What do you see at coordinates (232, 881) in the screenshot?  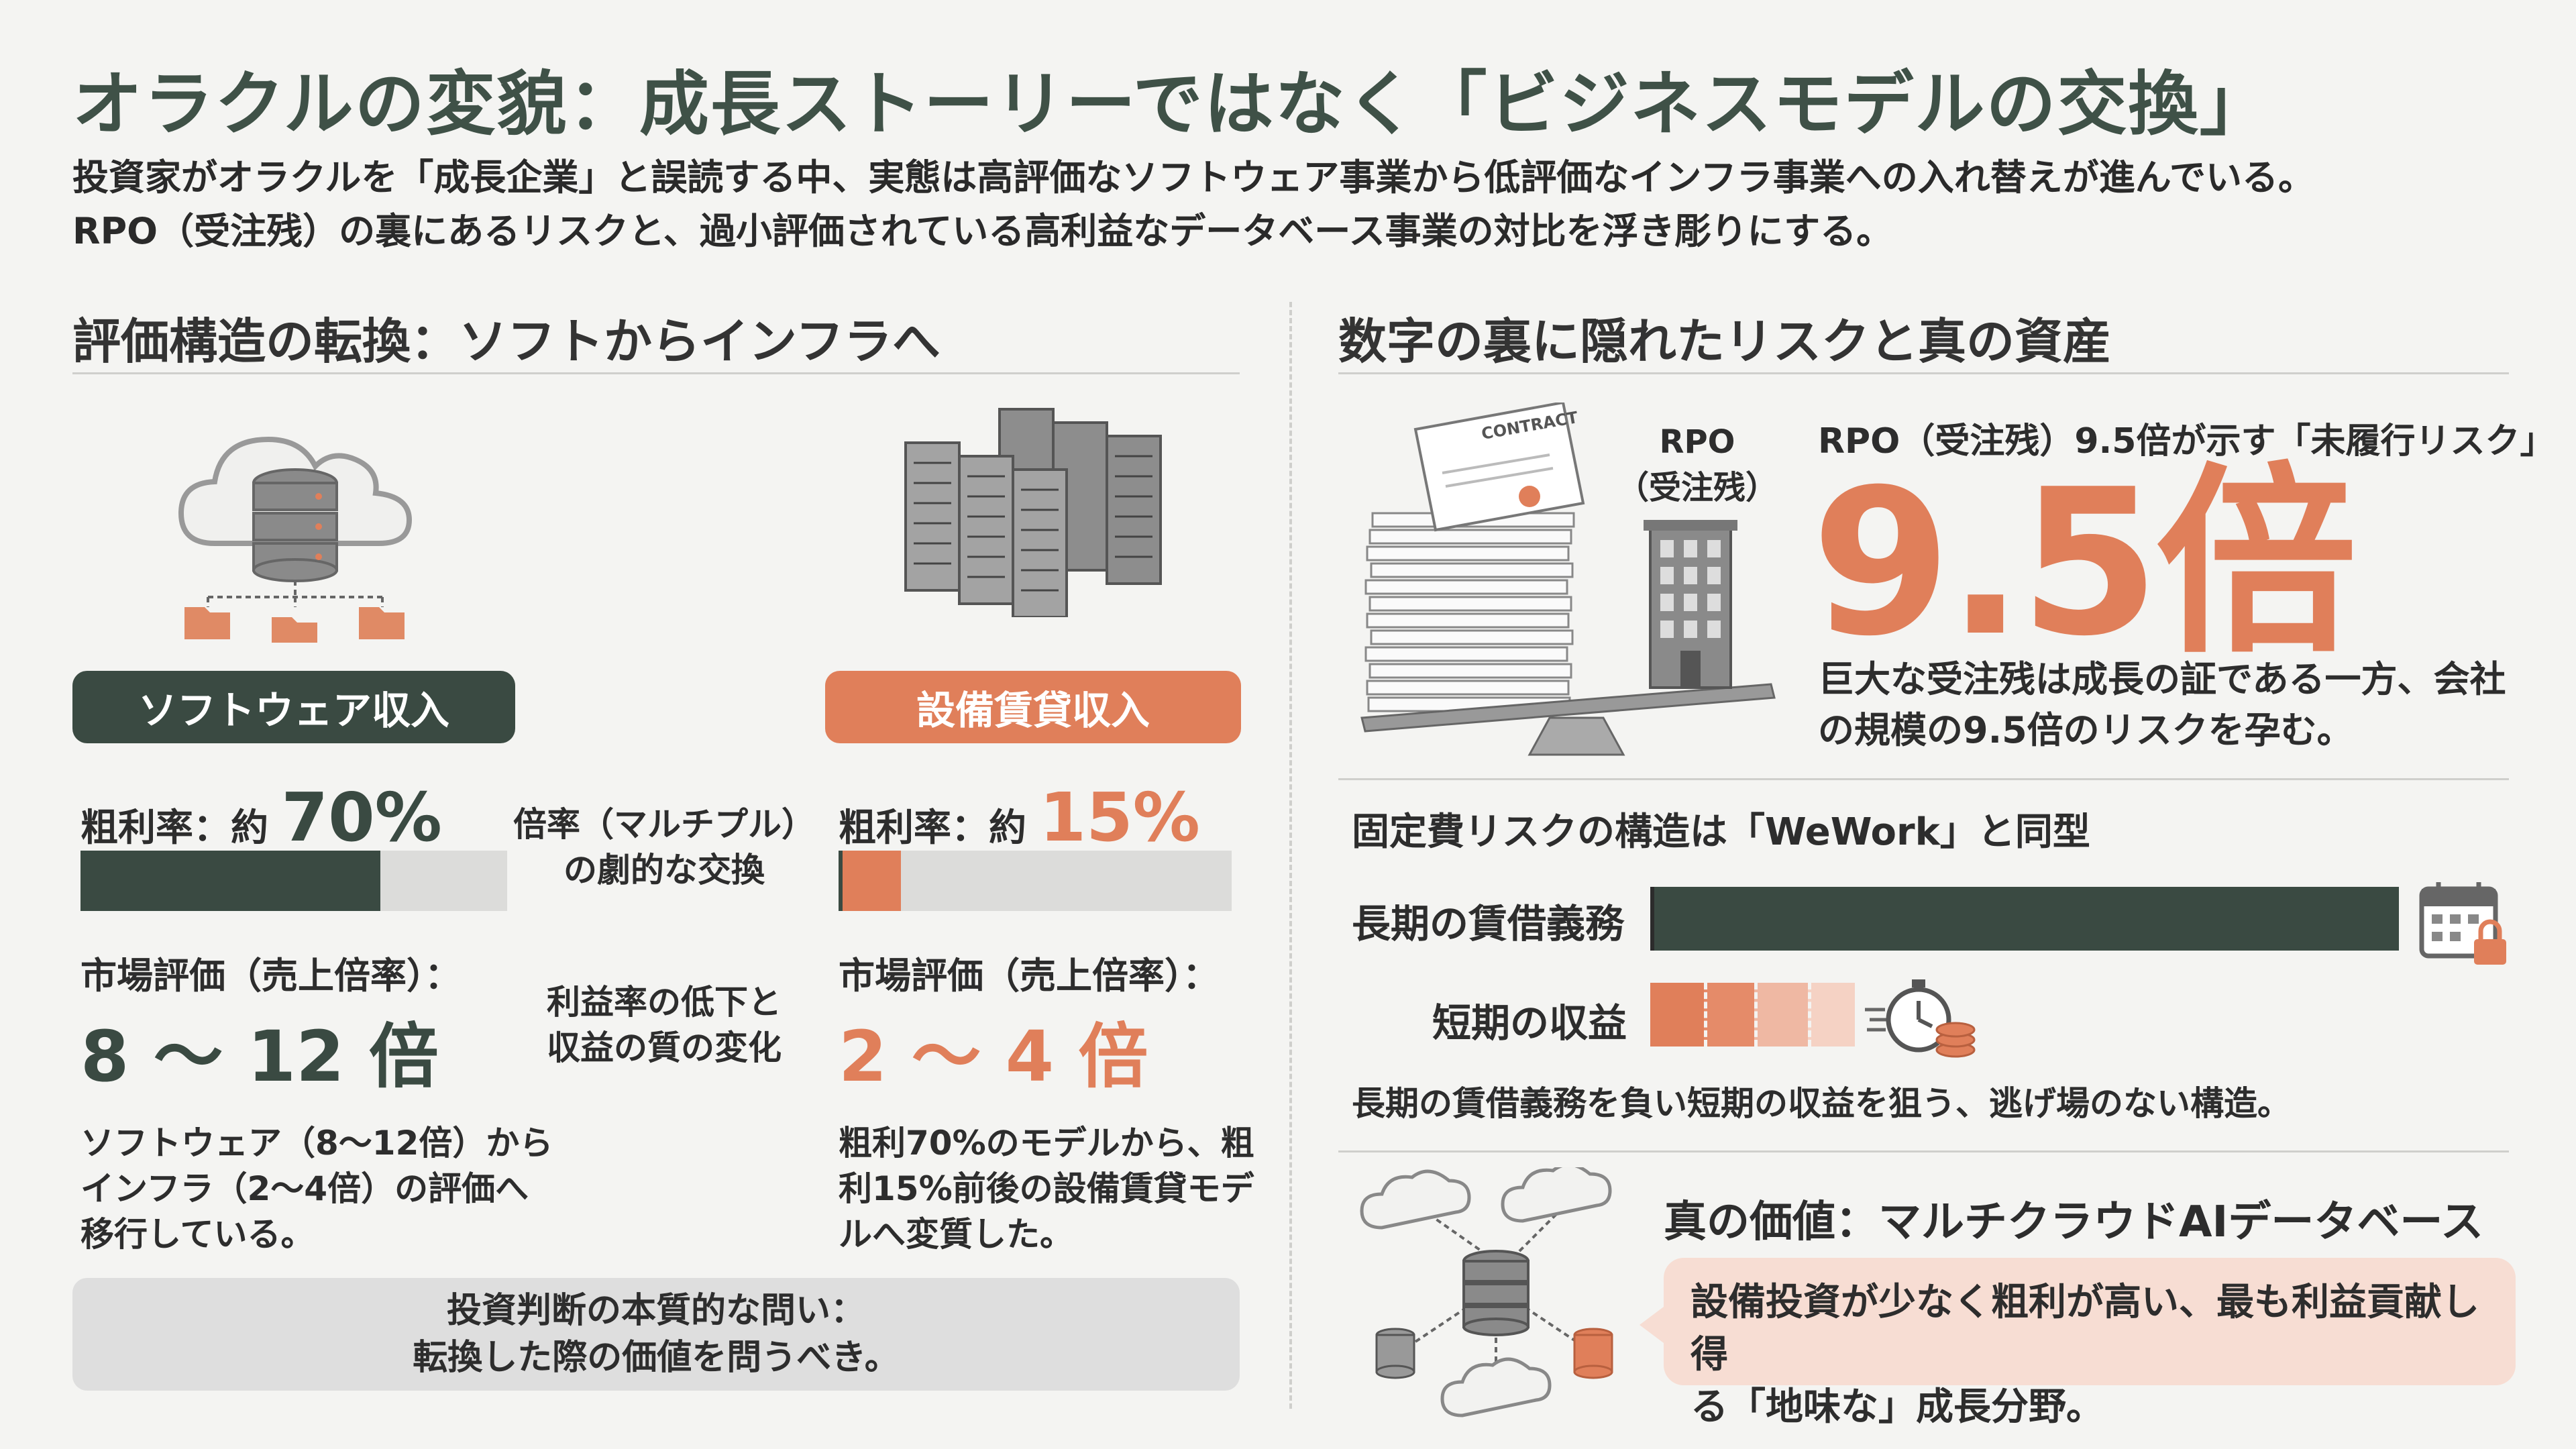 I see `software-margin-bar-fill` at bounding box center [232, 881].